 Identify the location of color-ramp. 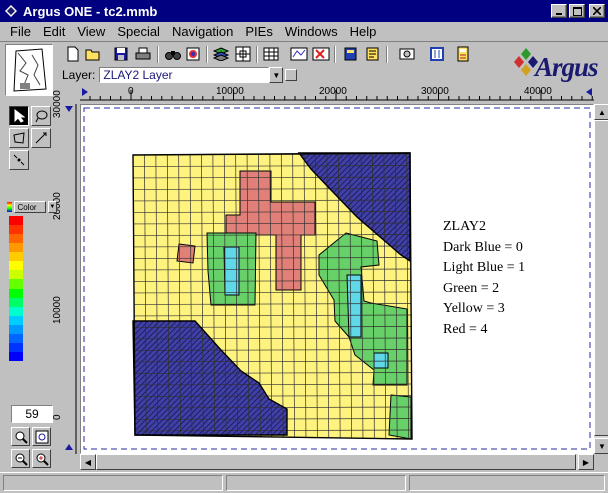
(16, 288).